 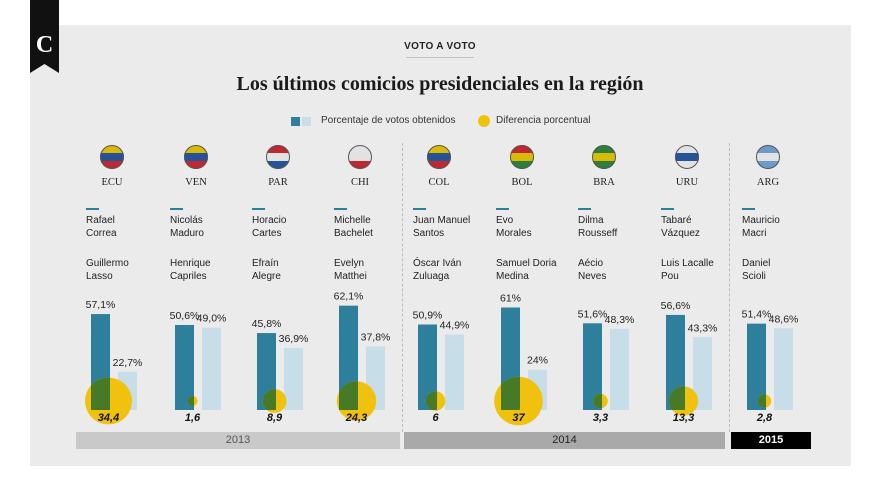 What do you see at coordinates (427, 367) in the screenshot?
I see `winner-bar-col` at bounding box center [427, 367].